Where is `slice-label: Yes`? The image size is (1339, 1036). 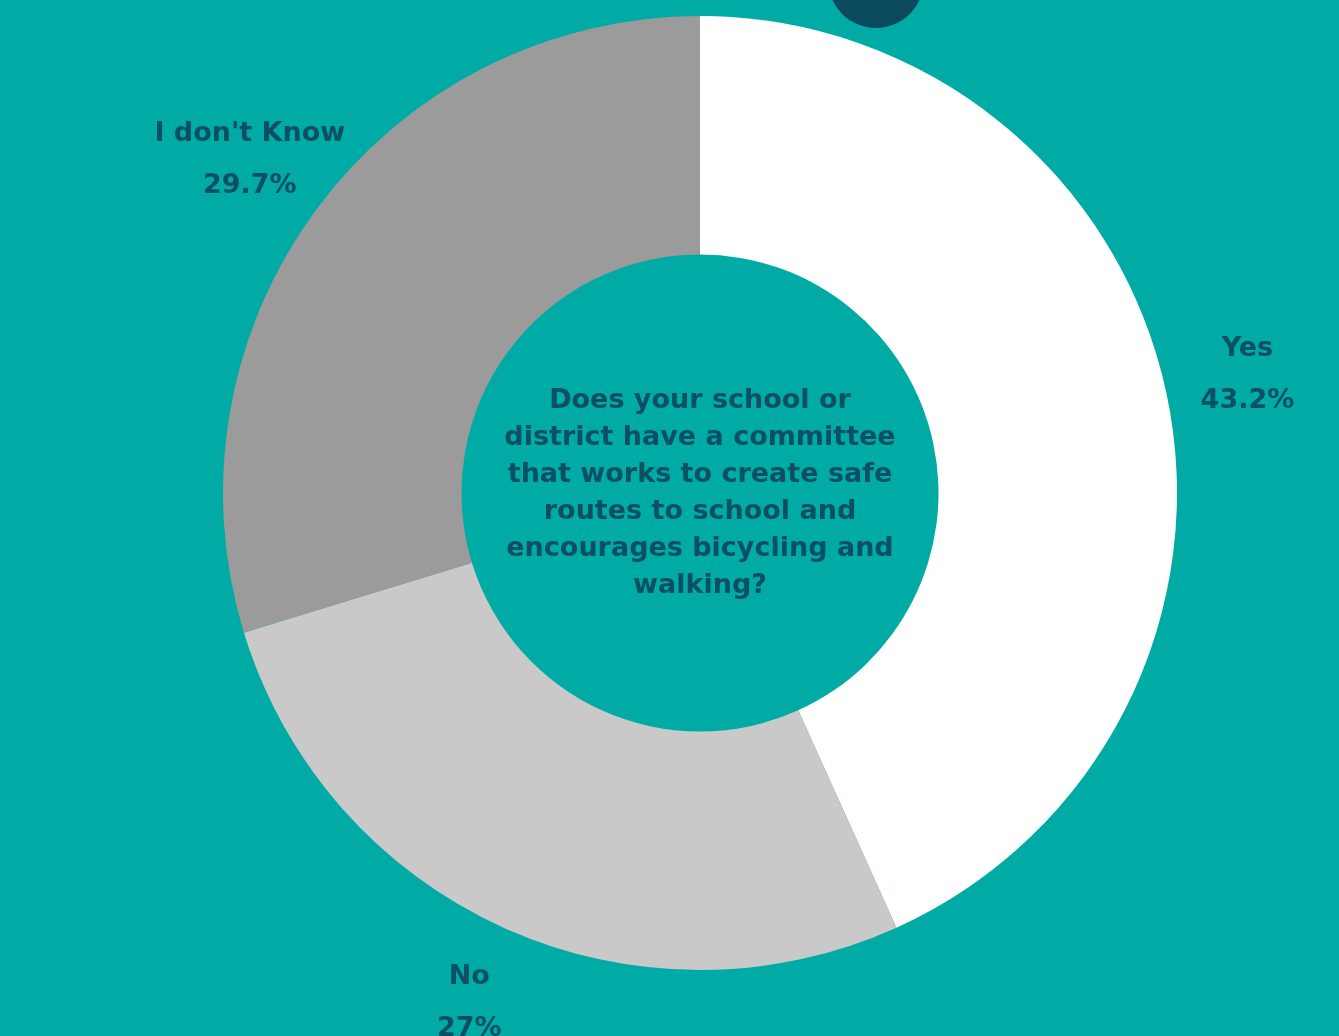 slice-label: Yes is located at coordinates (1247, 347).